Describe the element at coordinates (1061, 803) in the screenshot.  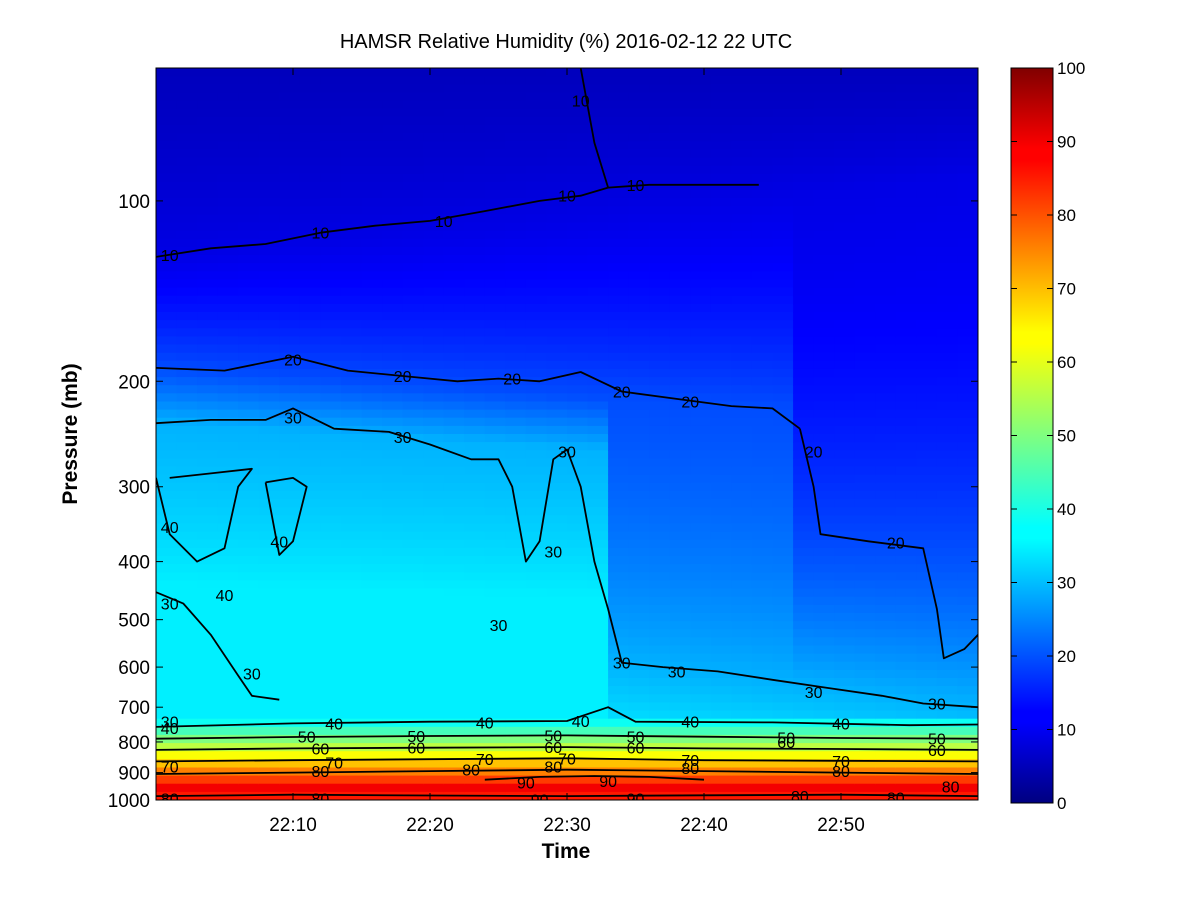
I see `colorbar-tick-label: 0` at that location.